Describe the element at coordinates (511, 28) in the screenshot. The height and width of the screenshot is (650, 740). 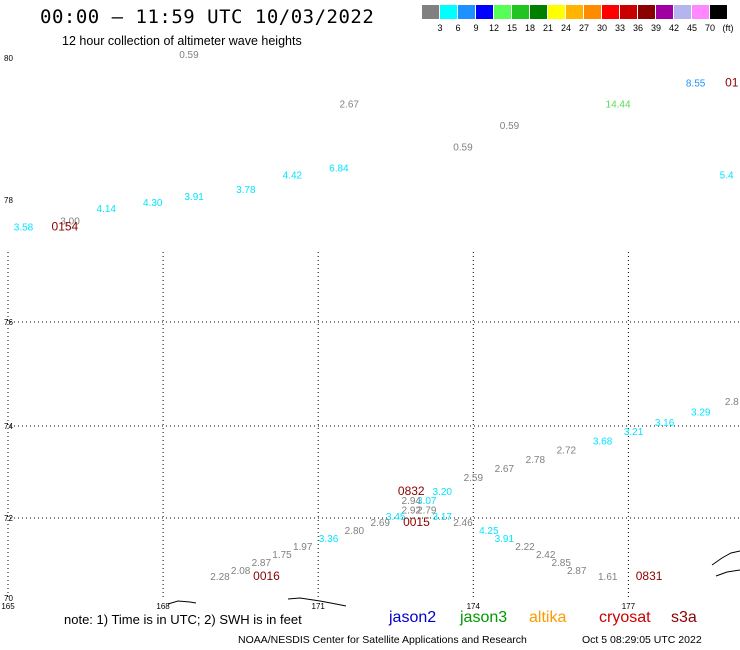
I see `legend-label: 15` at that location.